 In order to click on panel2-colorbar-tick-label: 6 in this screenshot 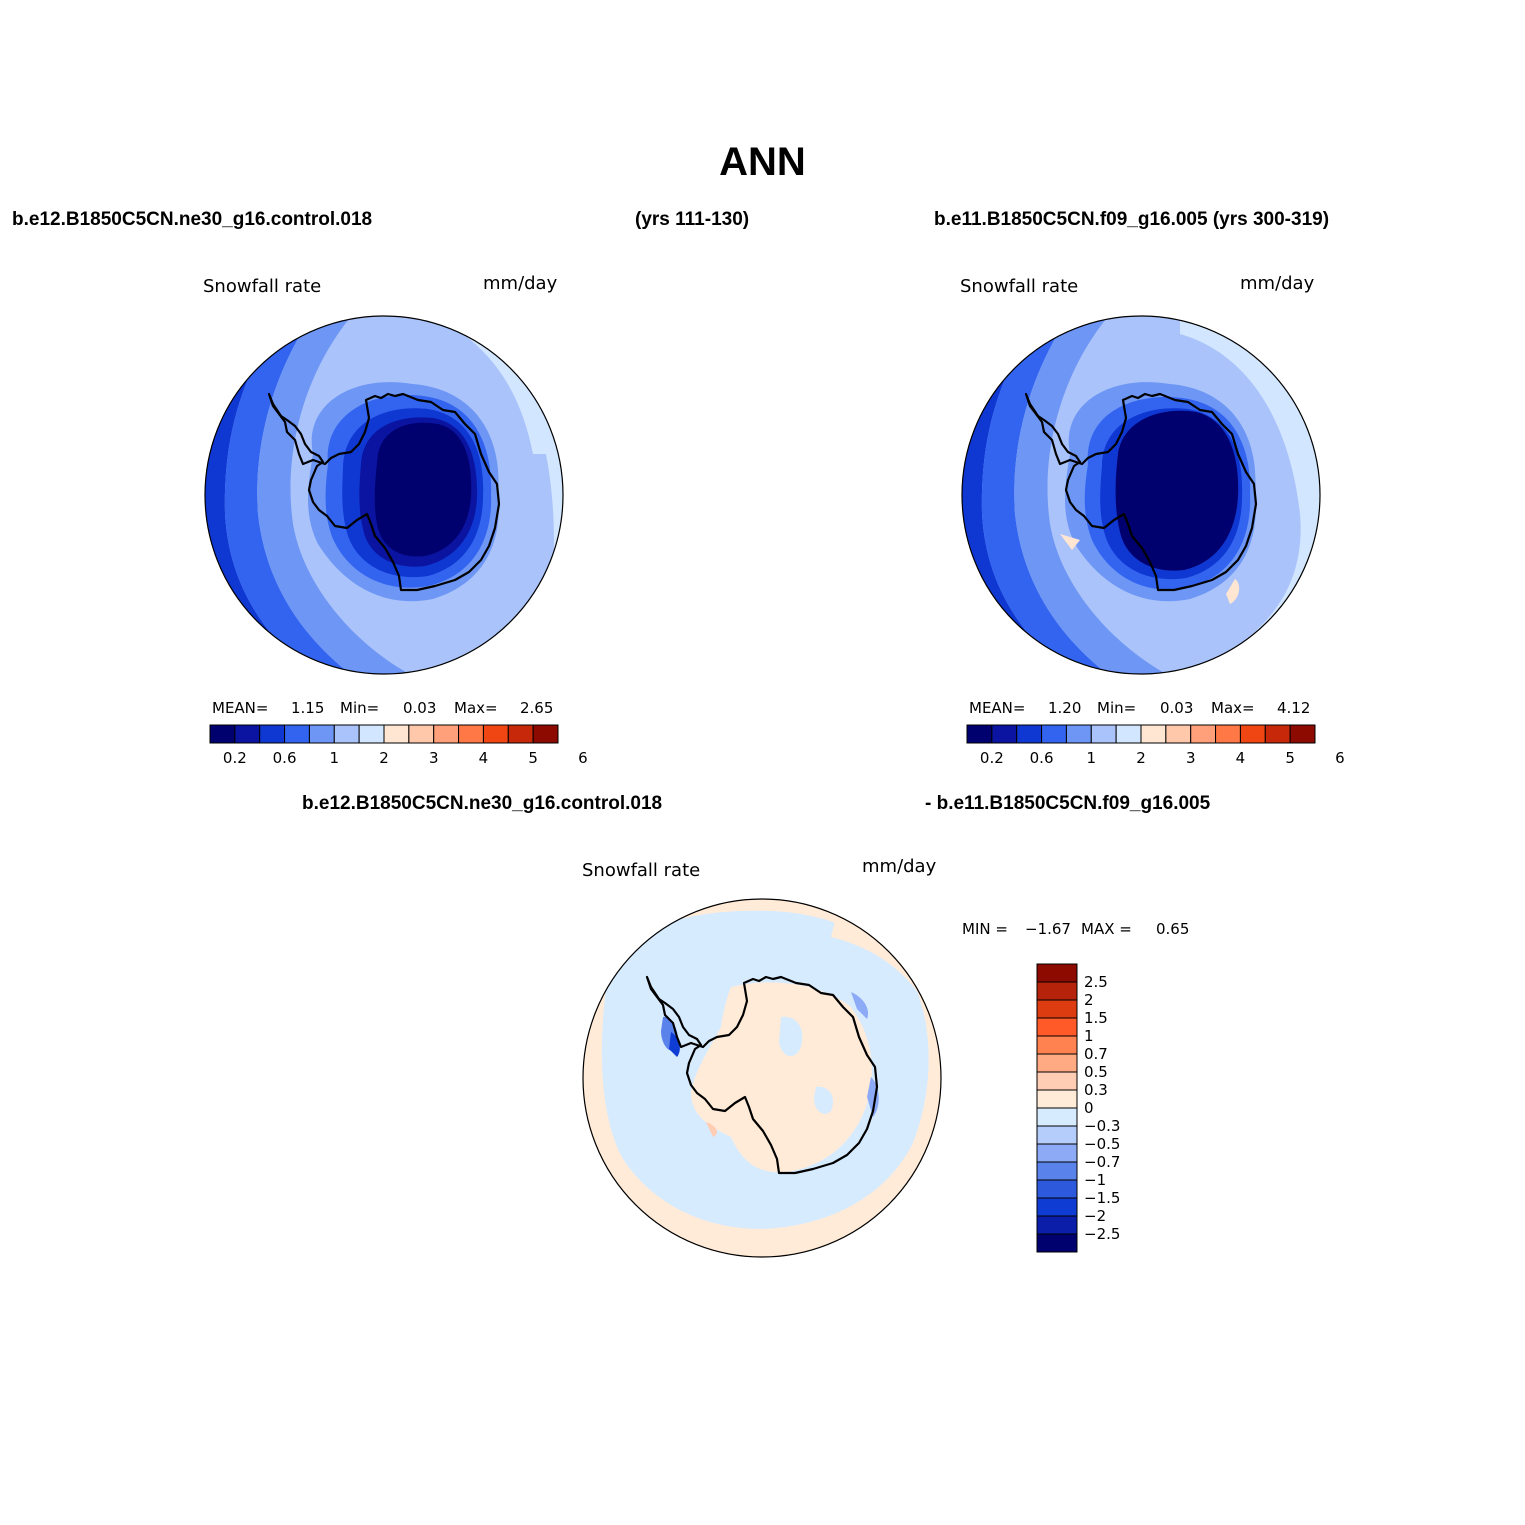, I will do `click(1340, 758)`.